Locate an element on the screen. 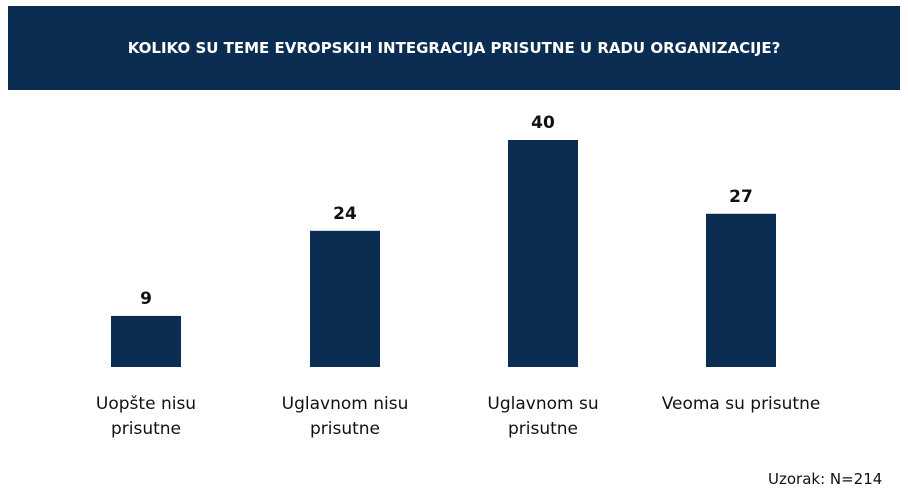 The image size is (908, 488). value-label: 27 is located at coordinates (741, 197).